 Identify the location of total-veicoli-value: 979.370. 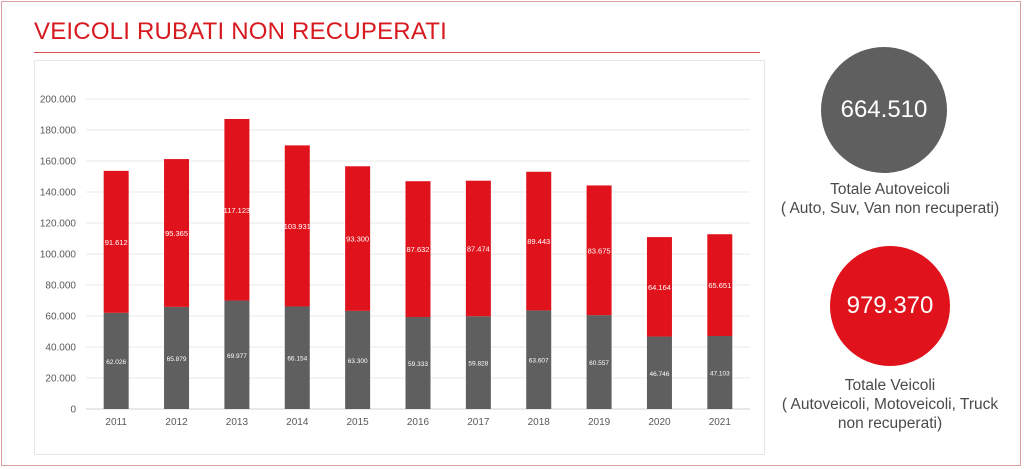
(890, 305).